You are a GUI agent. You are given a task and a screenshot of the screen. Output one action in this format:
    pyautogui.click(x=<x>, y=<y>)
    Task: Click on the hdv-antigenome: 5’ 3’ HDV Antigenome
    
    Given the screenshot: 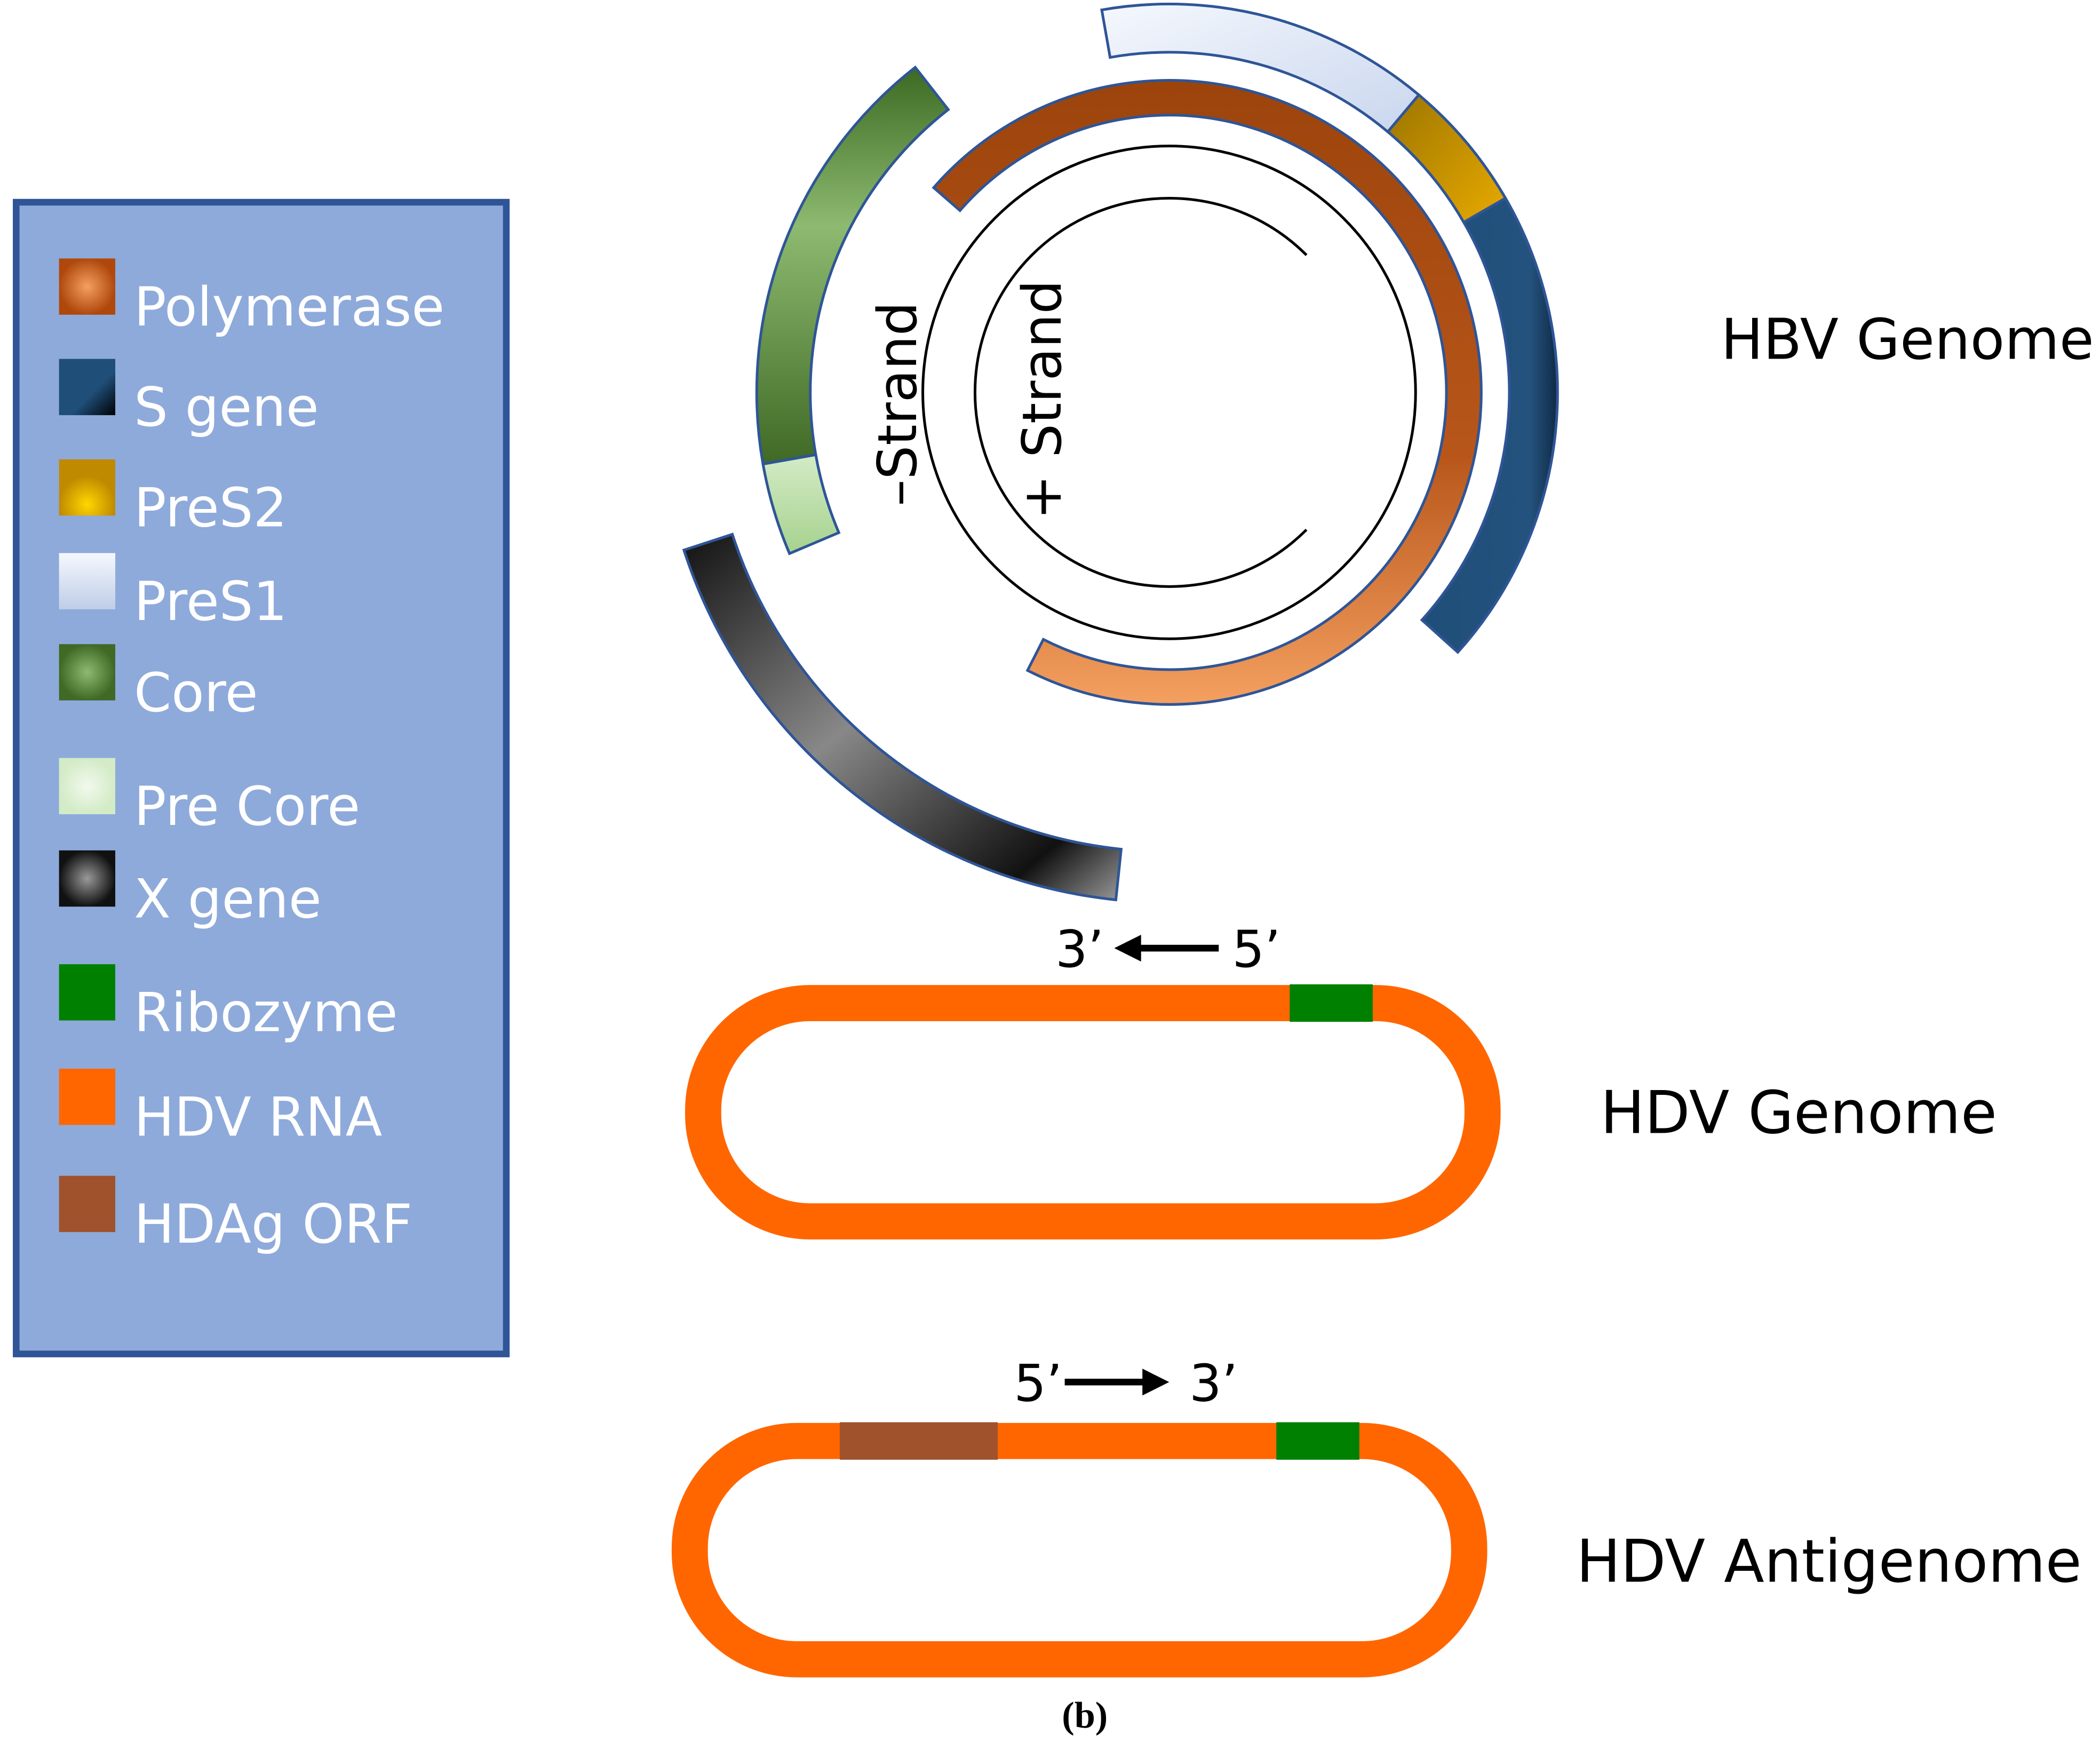 What is the action you would take?
    pyautogui.click(x=1376, y=1516)
    